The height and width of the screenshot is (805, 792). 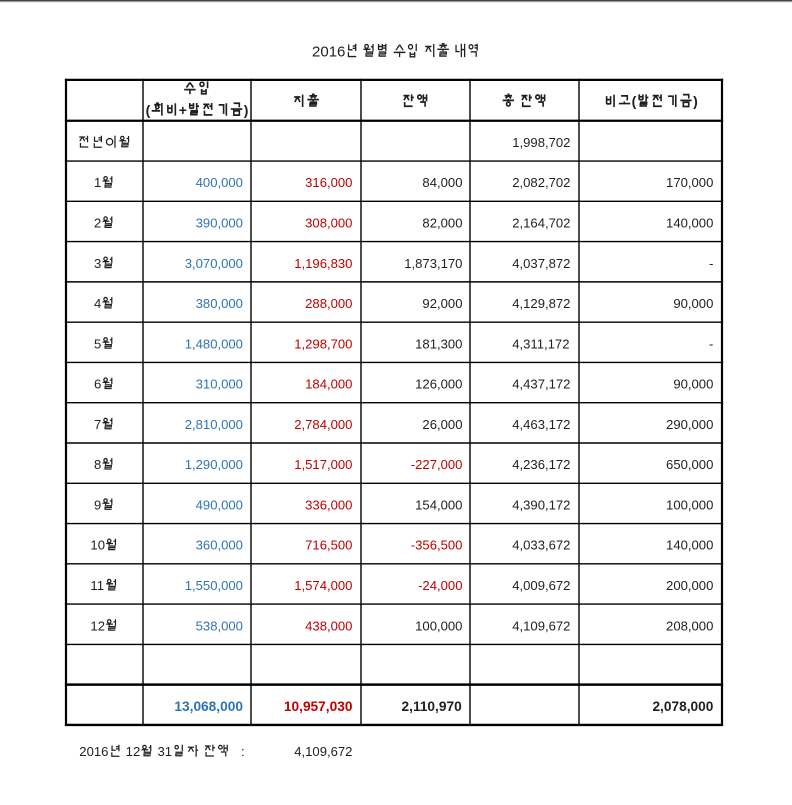 What do you see at coordinates (214, 263) in the screenshot?
I see `svg-text: 3,070,000` at bounding box center [214, 263].